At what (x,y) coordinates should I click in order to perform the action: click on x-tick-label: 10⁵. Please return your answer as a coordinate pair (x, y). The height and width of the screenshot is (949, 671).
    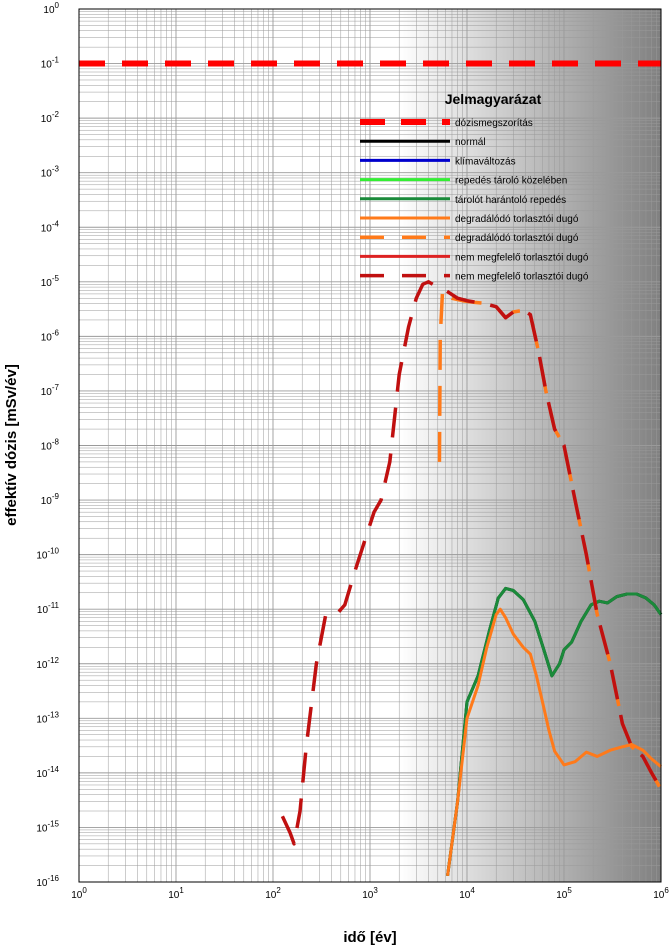
    Looking at the image, I should click on (564, 893).